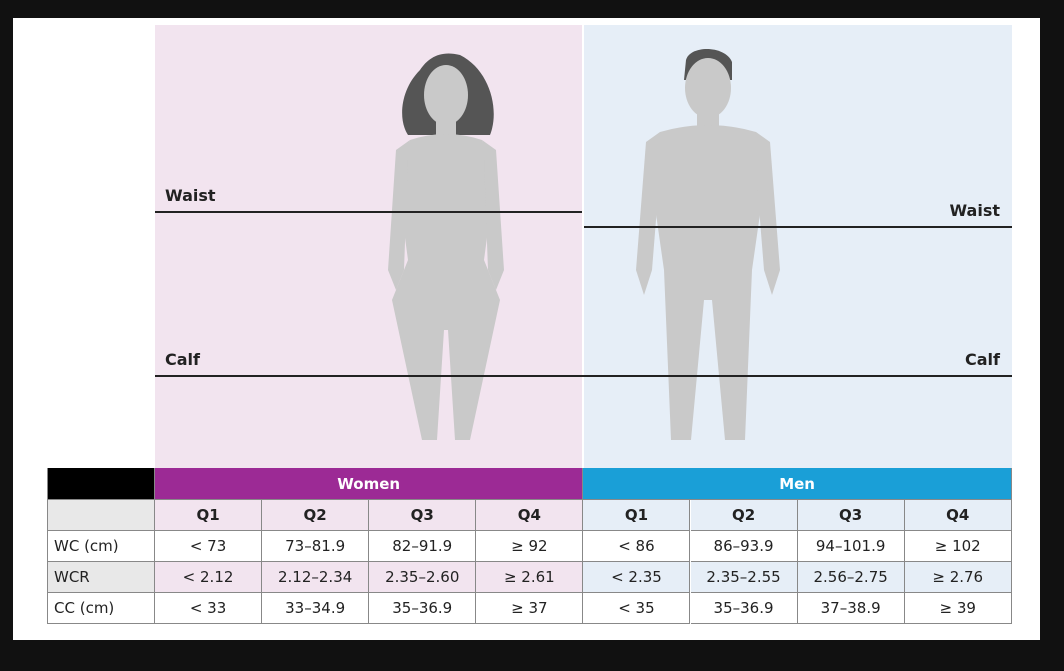 Image resolution: width=1064 pixels, height=671 pixels. I want to click on group-header: Women, so click(369, 484).